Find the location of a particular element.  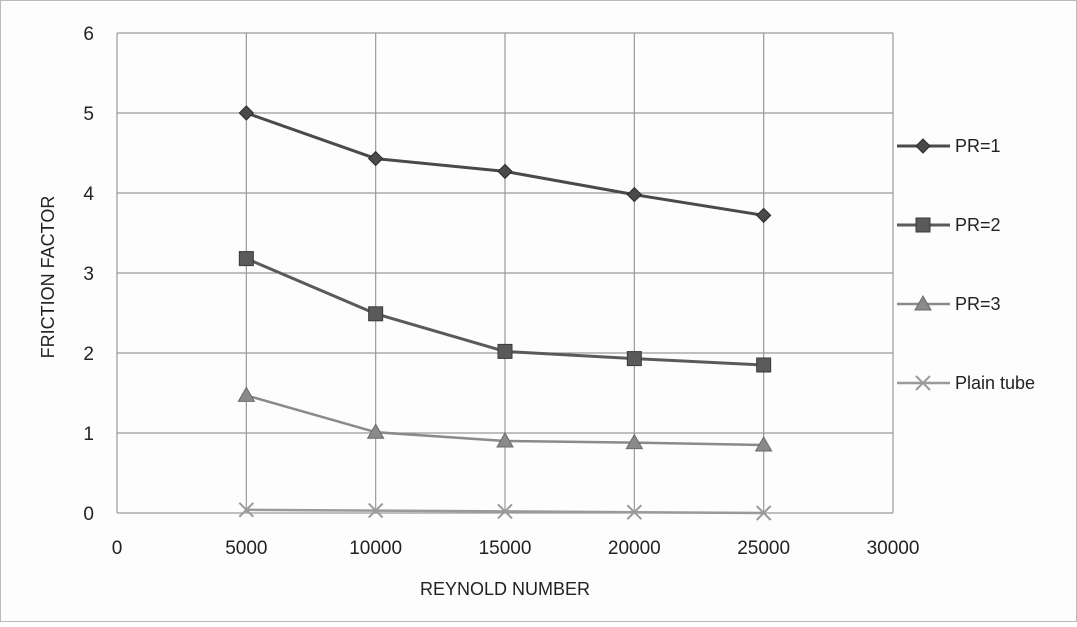

y-tick-label: 3 is located at coordinates (88, 274).